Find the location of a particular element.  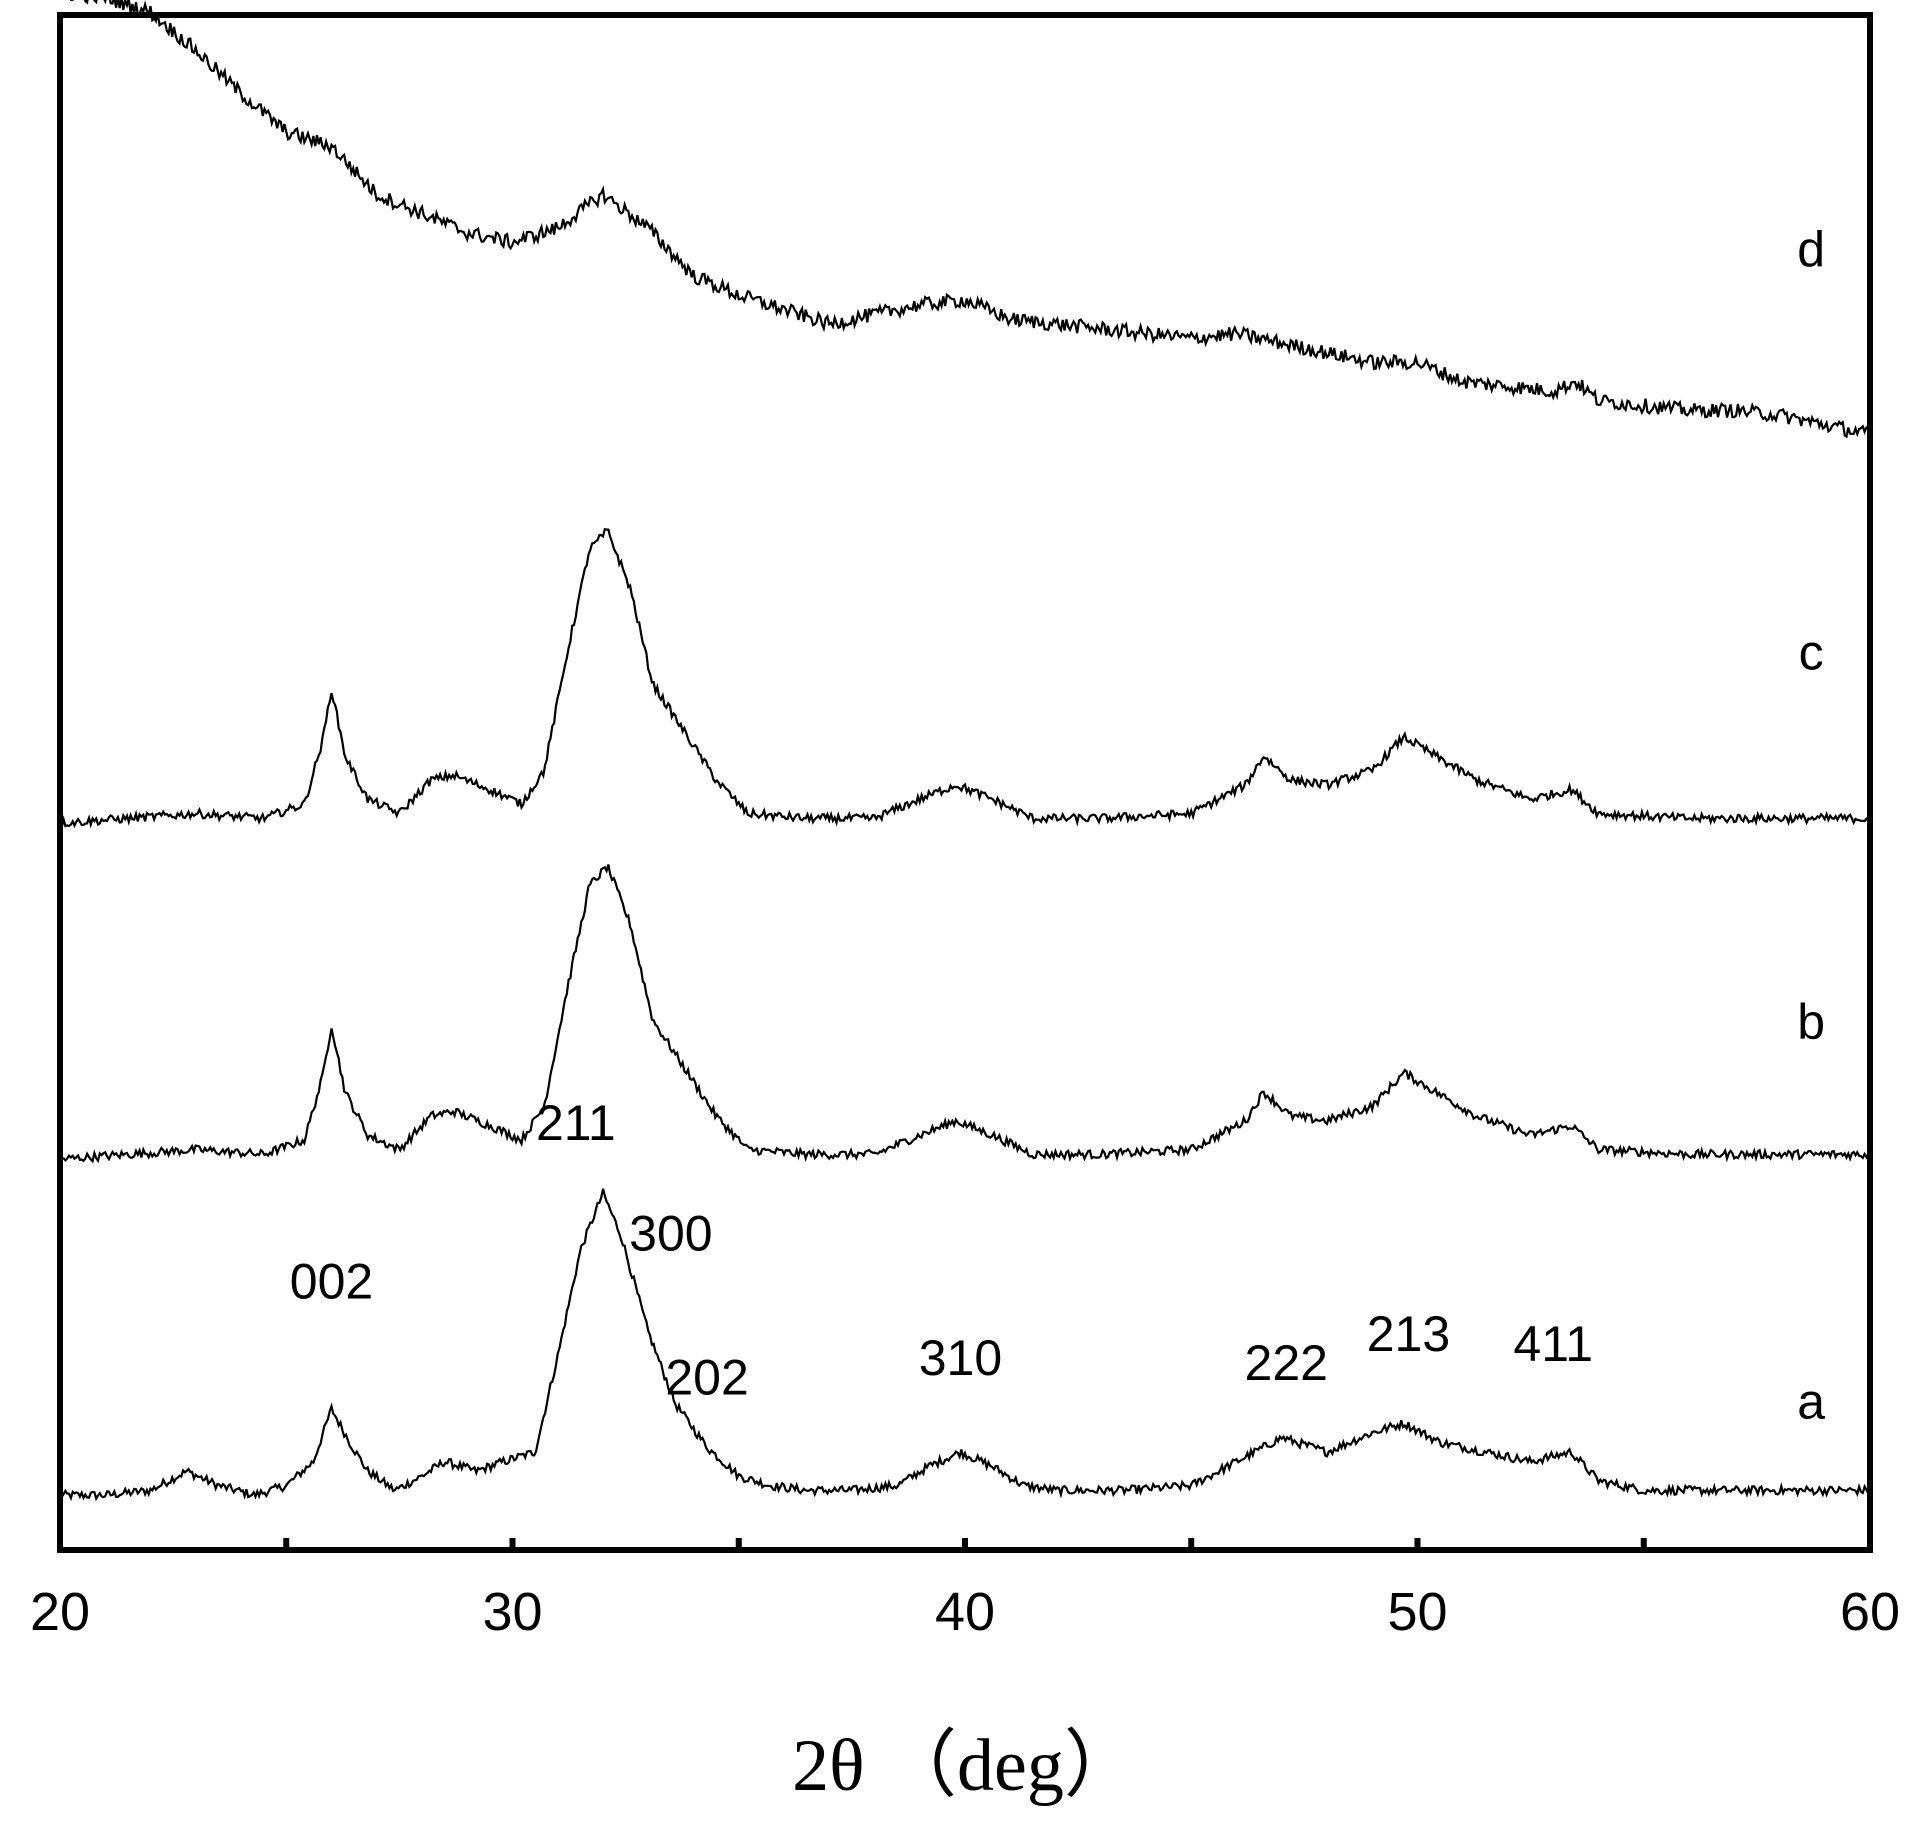

x-axis-ticks: 20 30 40 50 60 is located at coordinates (965, 1590).